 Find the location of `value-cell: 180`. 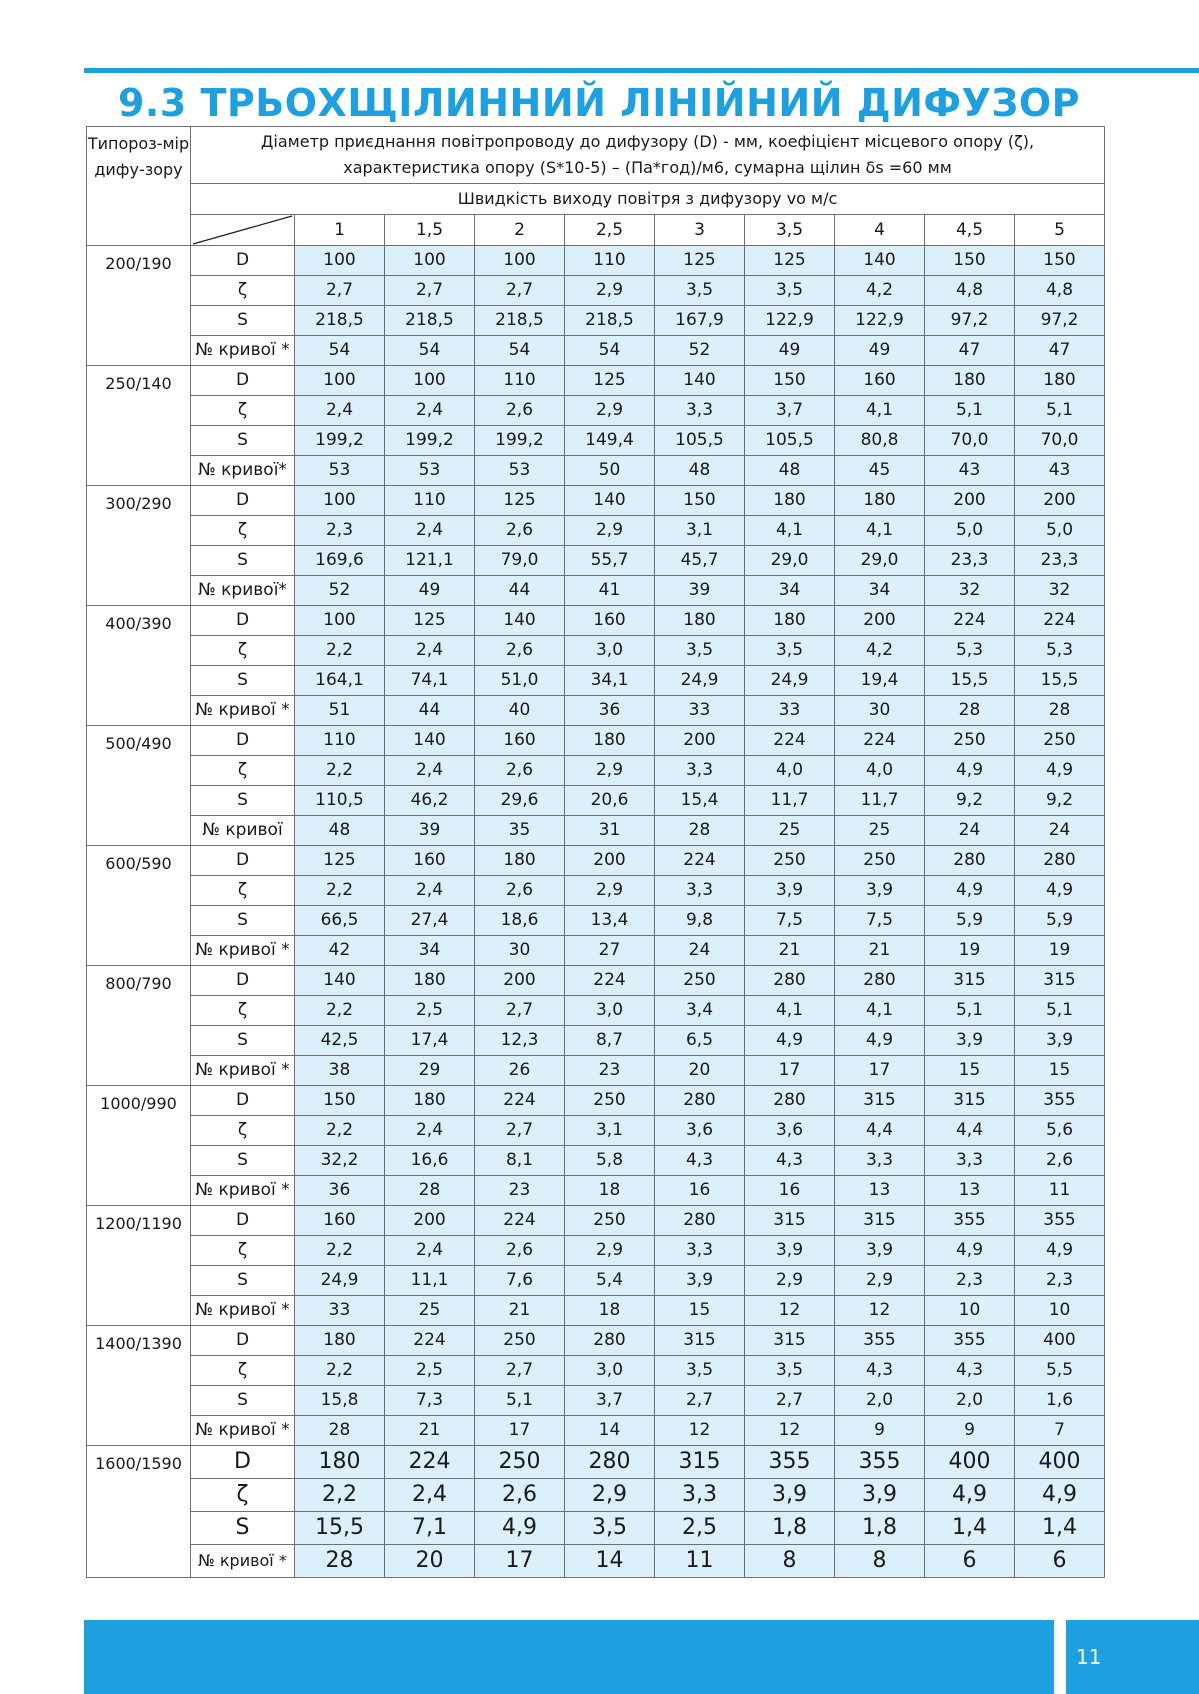

value-cell: 180 is located at coordinates (609, 740).